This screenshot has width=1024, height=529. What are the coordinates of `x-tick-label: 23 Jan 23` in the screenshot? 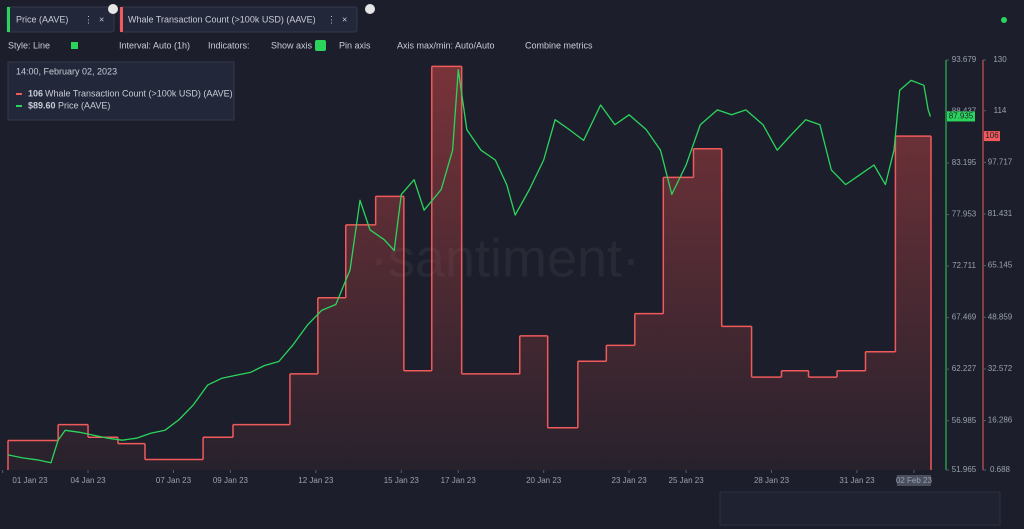 It's located at (630, 480).